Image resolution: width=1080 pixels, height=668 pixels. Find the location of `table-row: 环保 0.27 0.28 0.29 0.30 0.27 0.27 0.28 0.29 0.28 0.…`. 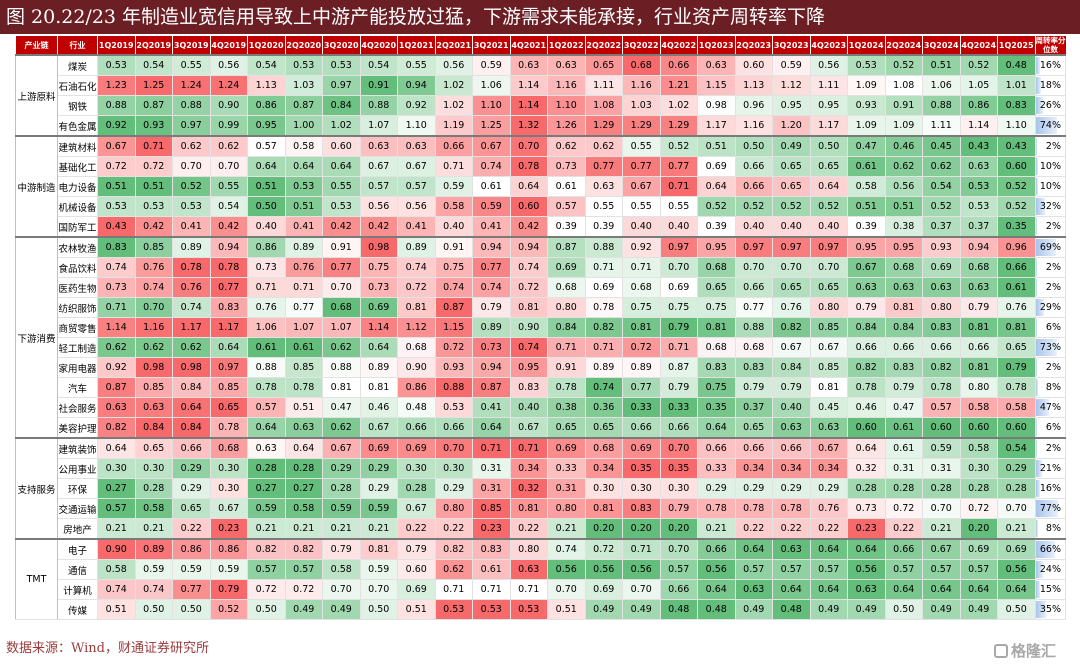

table-row: 环保 0.27 0.28 0.29 0.30 0.27 0.27 0.28 0.29 0.28 0.… is located at coordinates (541, 488).